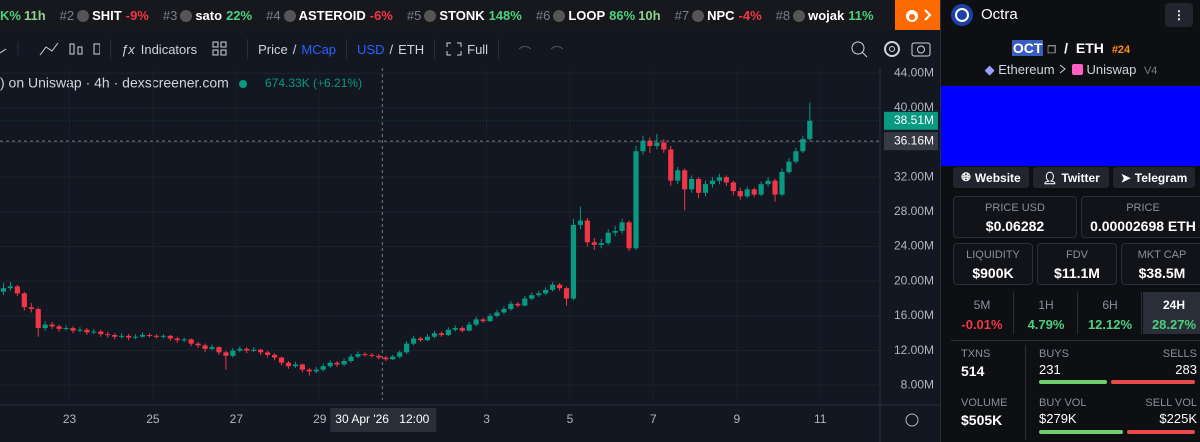 The image size is (1200, 442). What do you see at coordinates (914, 211) in the screenshot?
I see `y-tick-label: 28.00M` at bounding box center [914, 211].